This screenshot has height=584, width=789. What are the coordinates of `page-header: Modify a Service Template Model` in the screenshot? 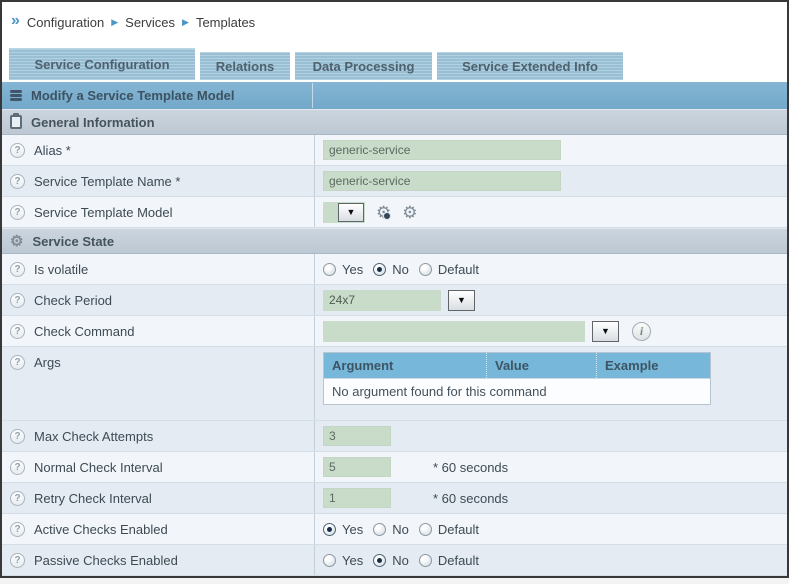 It's located at (394, 95).